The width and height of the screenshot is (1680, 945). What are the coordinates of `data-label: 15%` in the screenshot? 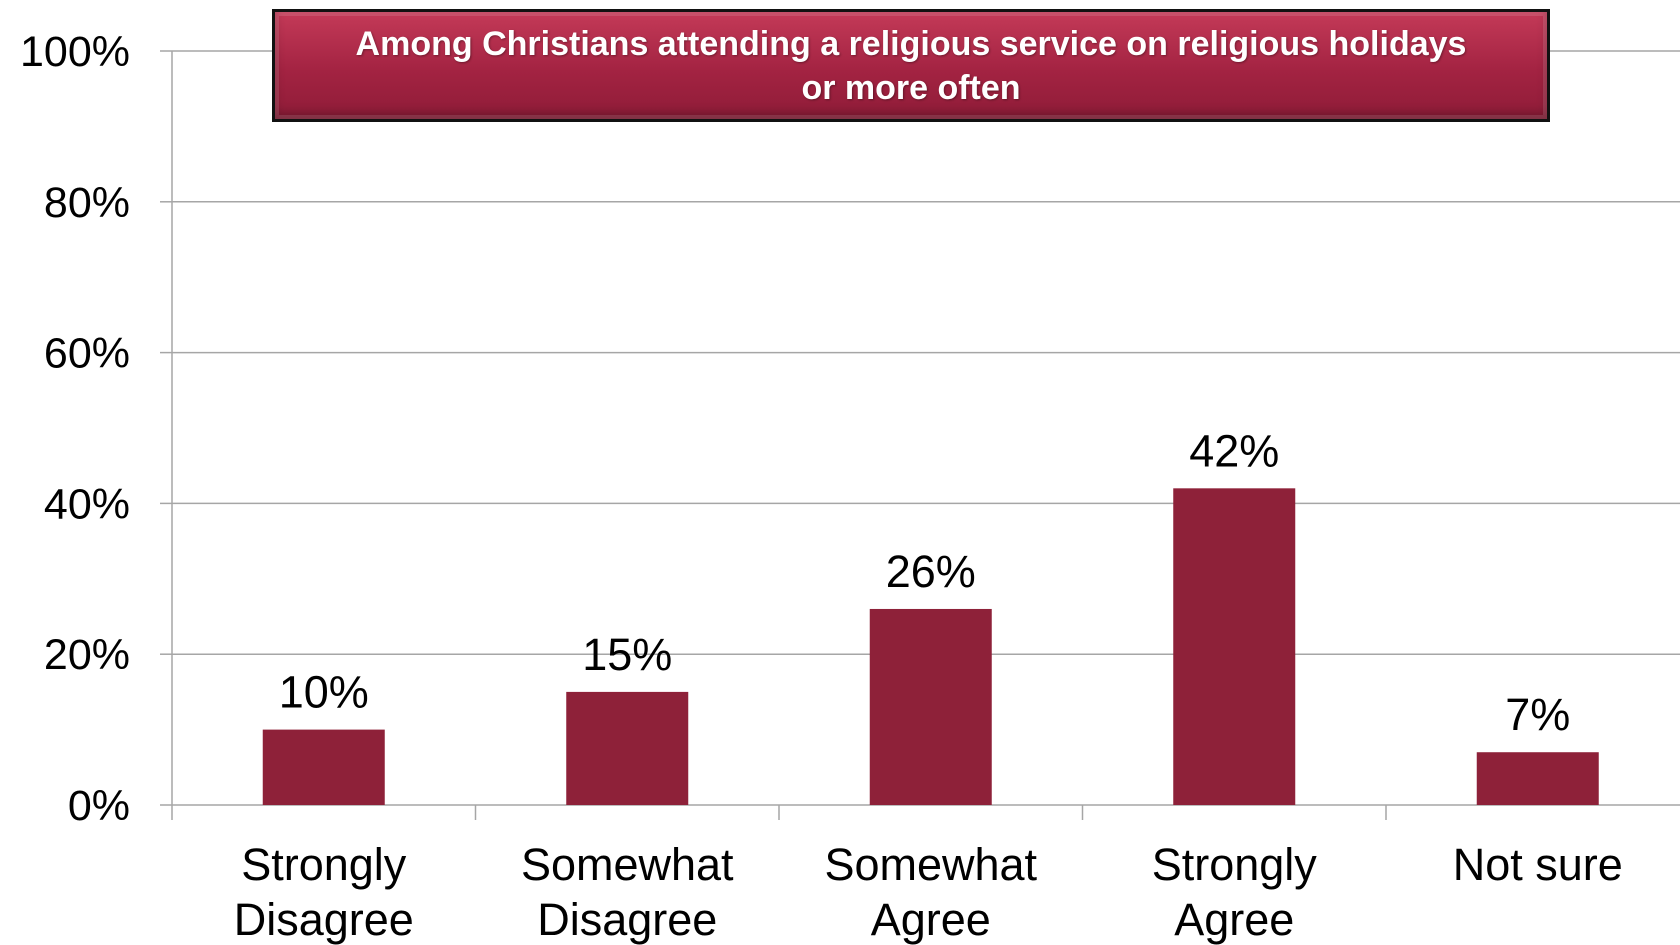 It's located at (627, 654).